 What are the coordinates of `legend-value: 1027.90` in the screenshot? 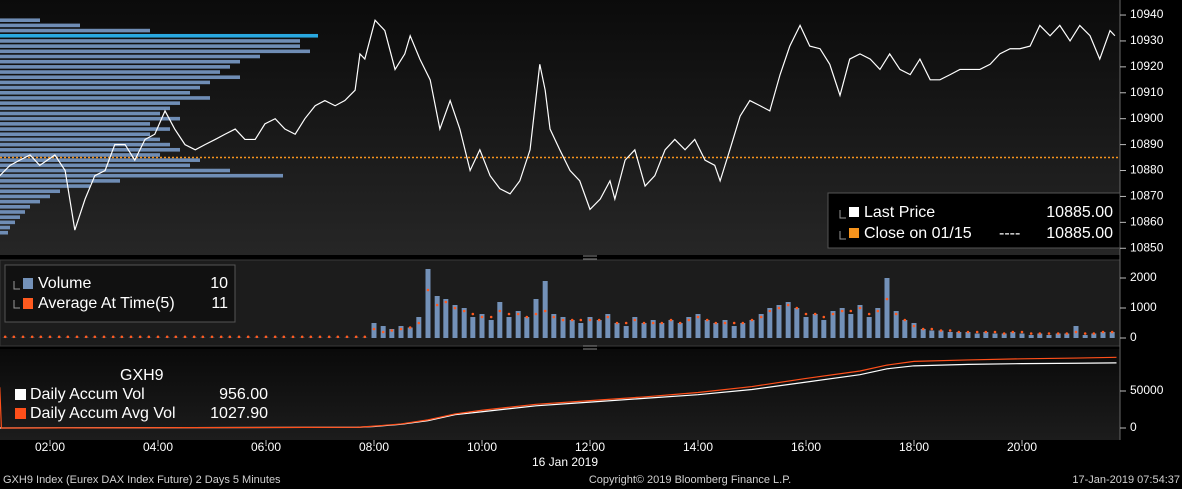 It's located at (239, 413).